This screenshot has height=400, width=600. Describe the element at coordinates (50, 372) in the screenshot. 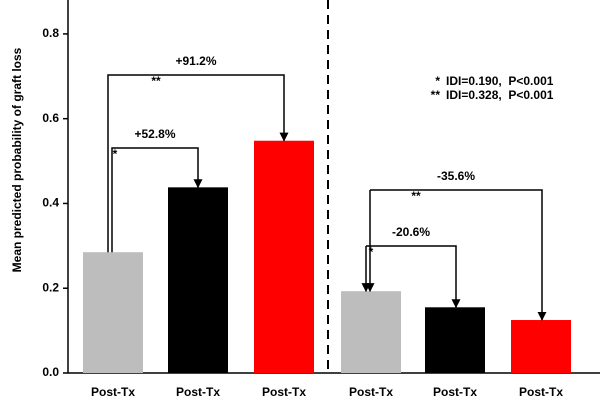

I see `y-tick-label: 0.0` at that location.